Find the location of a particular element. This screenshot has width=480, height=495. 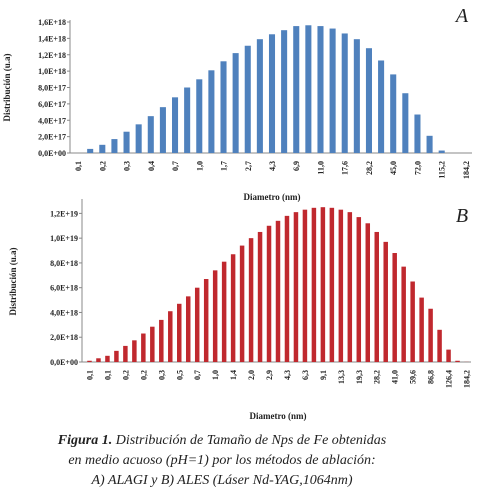

x-tick-label: 28,2 is located at coordinates (377, 377).